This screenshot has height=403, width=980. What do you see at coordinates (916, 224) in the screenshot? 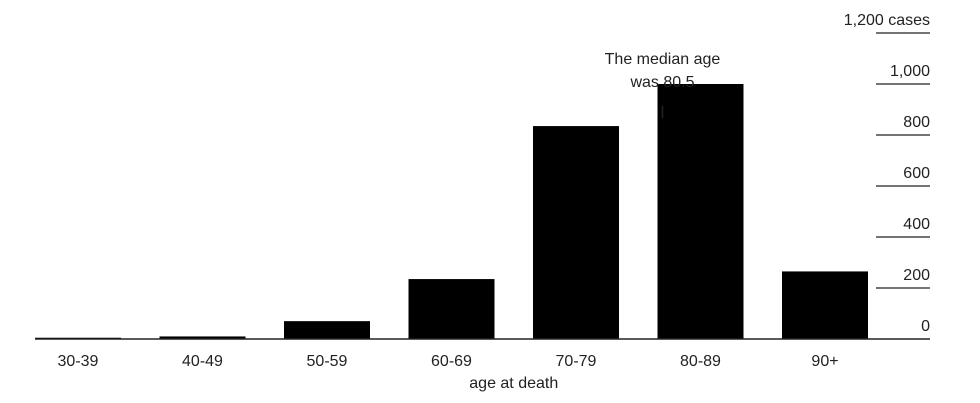
I see `y-tick-label-2: 400` at bounding box center [916, 224].